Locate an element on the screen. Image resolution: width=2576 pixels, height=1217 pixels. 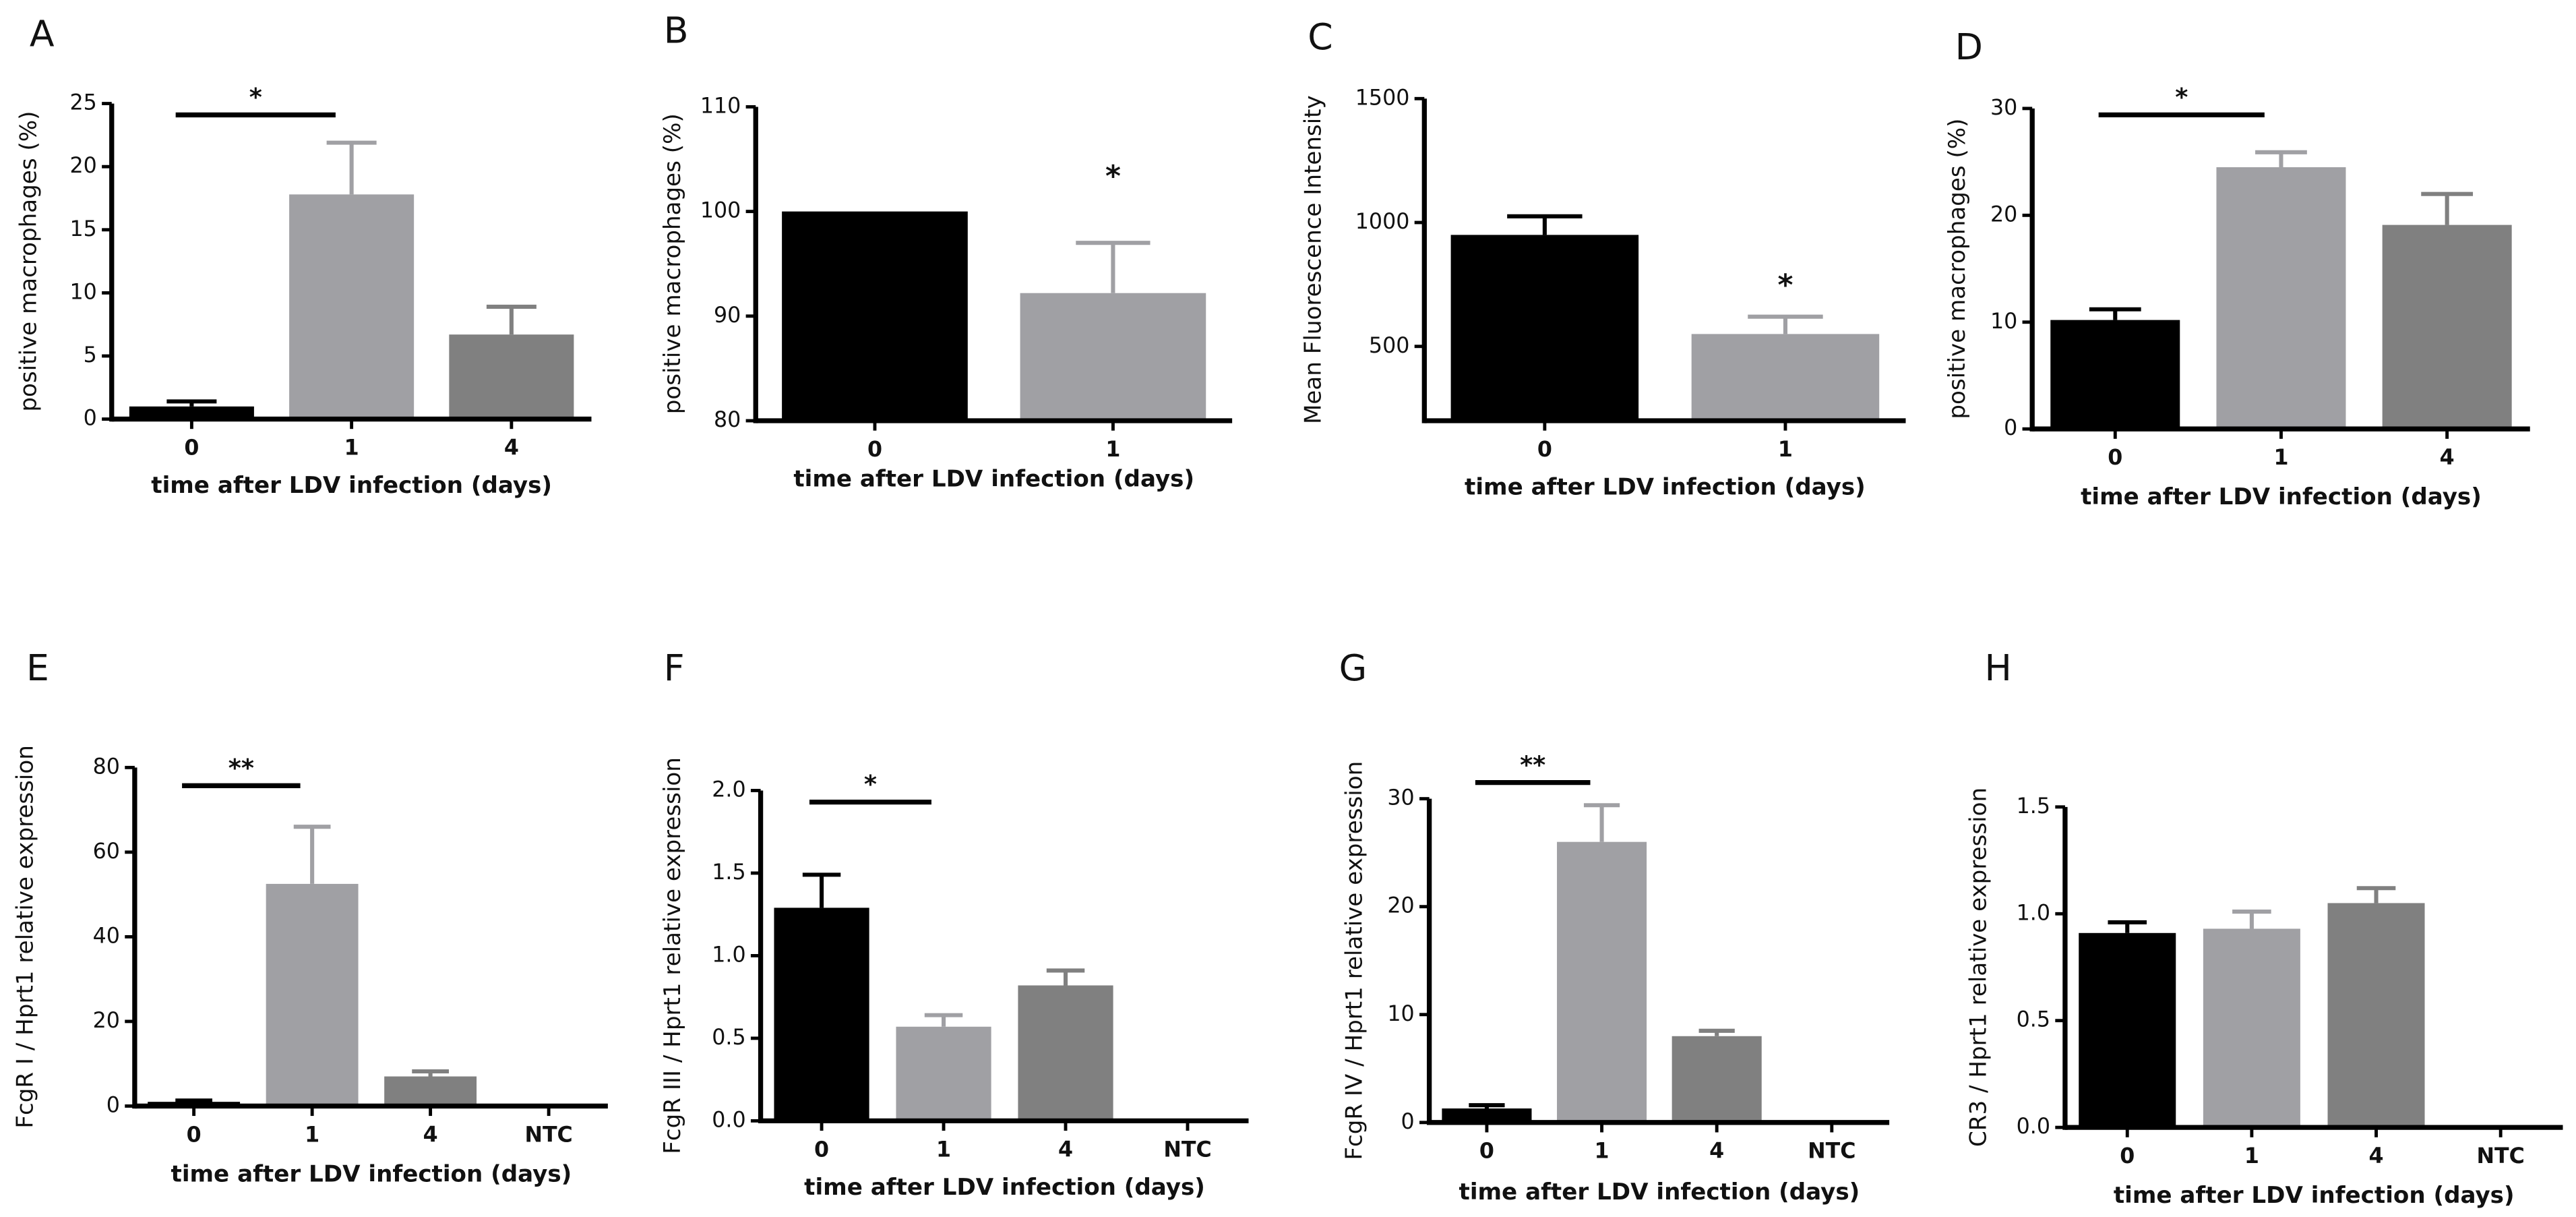
y-tick-label: 60 is located at coordinates (107, 851).